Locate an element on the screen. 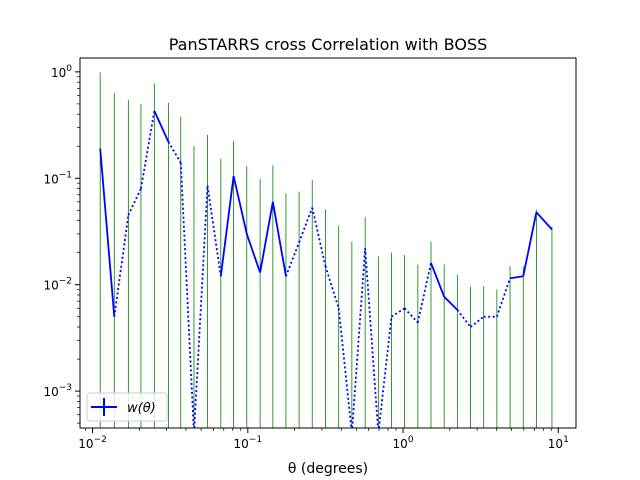 Image resolution: width=640 pixels, height=480 pixels. chart-title: PanSTARRS cross Correlation with BOSS is located at coordinates (328, 44).